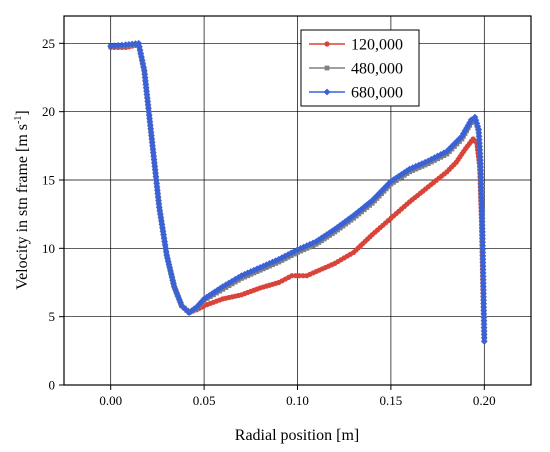 This screenshot has width=550, height=452. I want to click on y-tick-label: 0, so click(52, 385).